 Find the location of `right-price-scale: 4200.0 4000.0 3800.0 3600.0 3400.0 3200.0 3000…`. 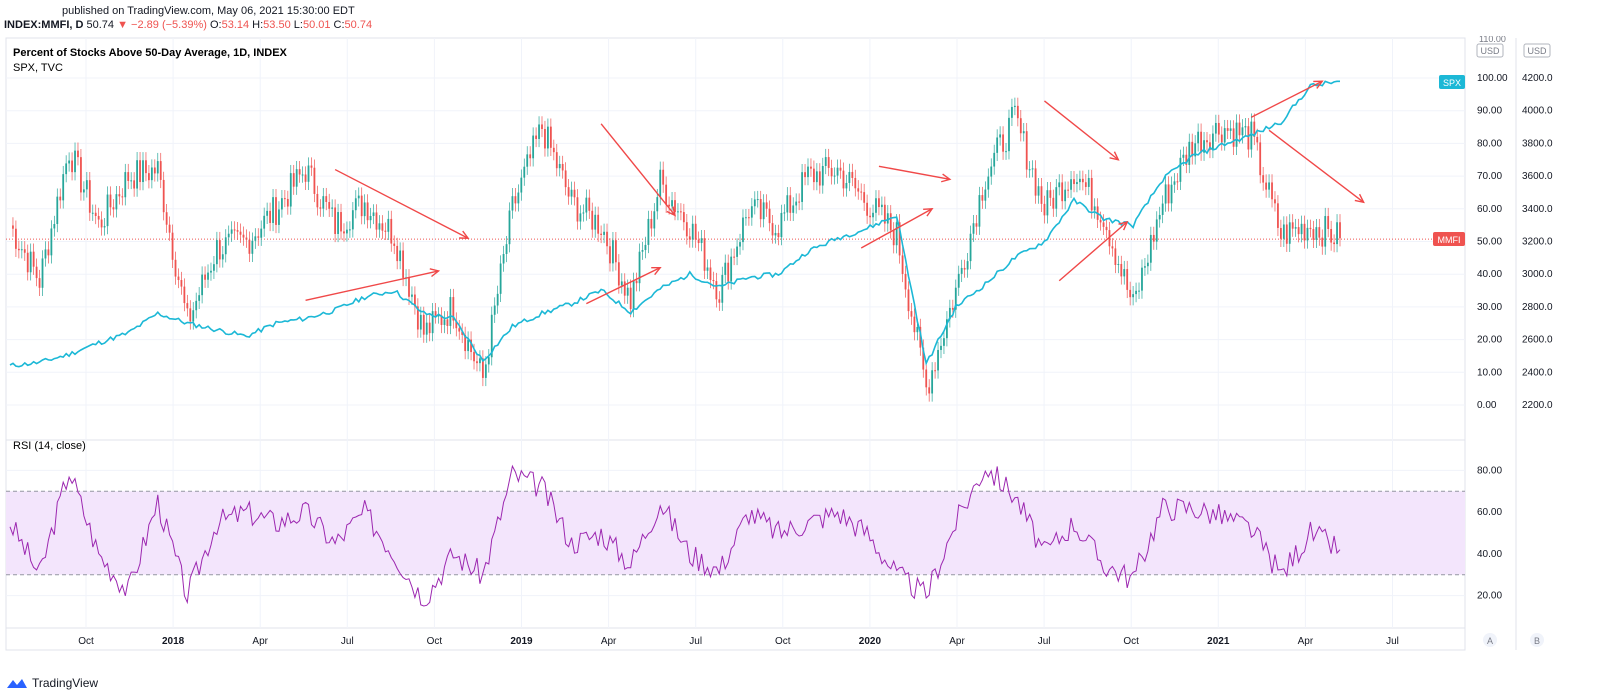

right-price-scale: 4200.0 4000.0 3800.0 3600.0 3400.0 3200.0 3000… is located at coordinates (1537, 242).